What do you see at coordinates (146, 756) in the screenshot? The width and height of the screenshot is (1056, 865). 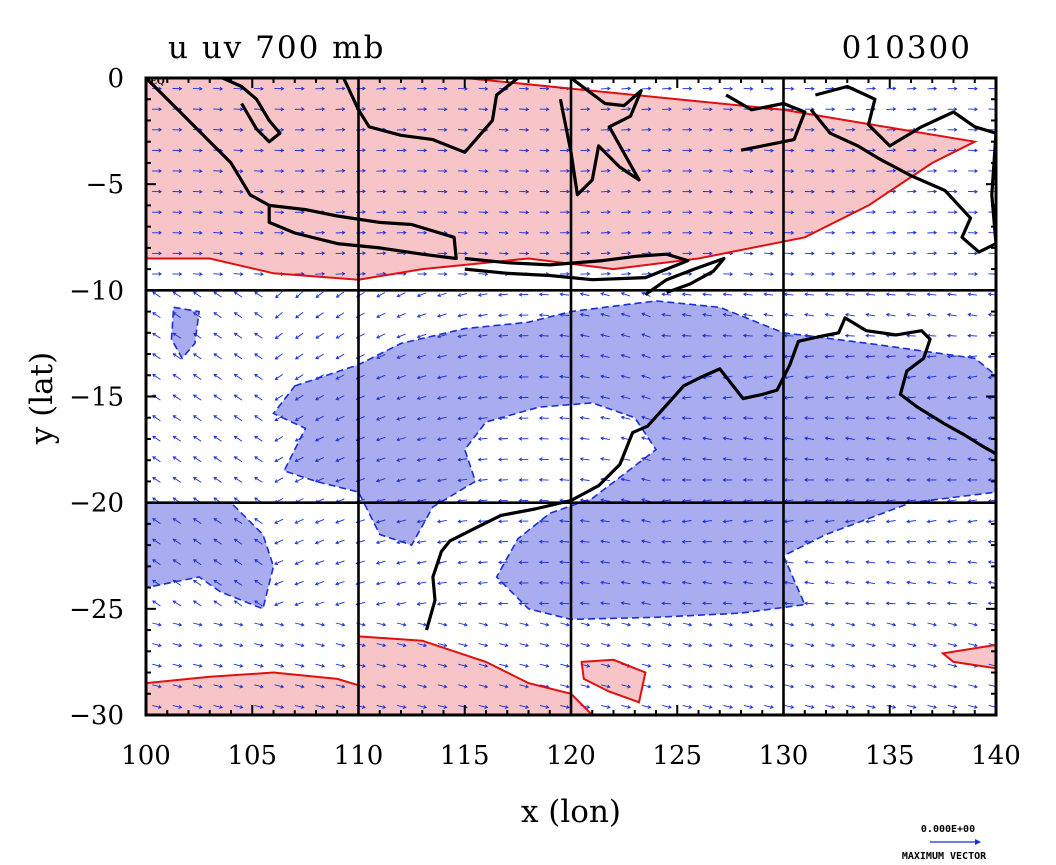 I see `x-tick-label: 100` at bounding box center [146, 756].